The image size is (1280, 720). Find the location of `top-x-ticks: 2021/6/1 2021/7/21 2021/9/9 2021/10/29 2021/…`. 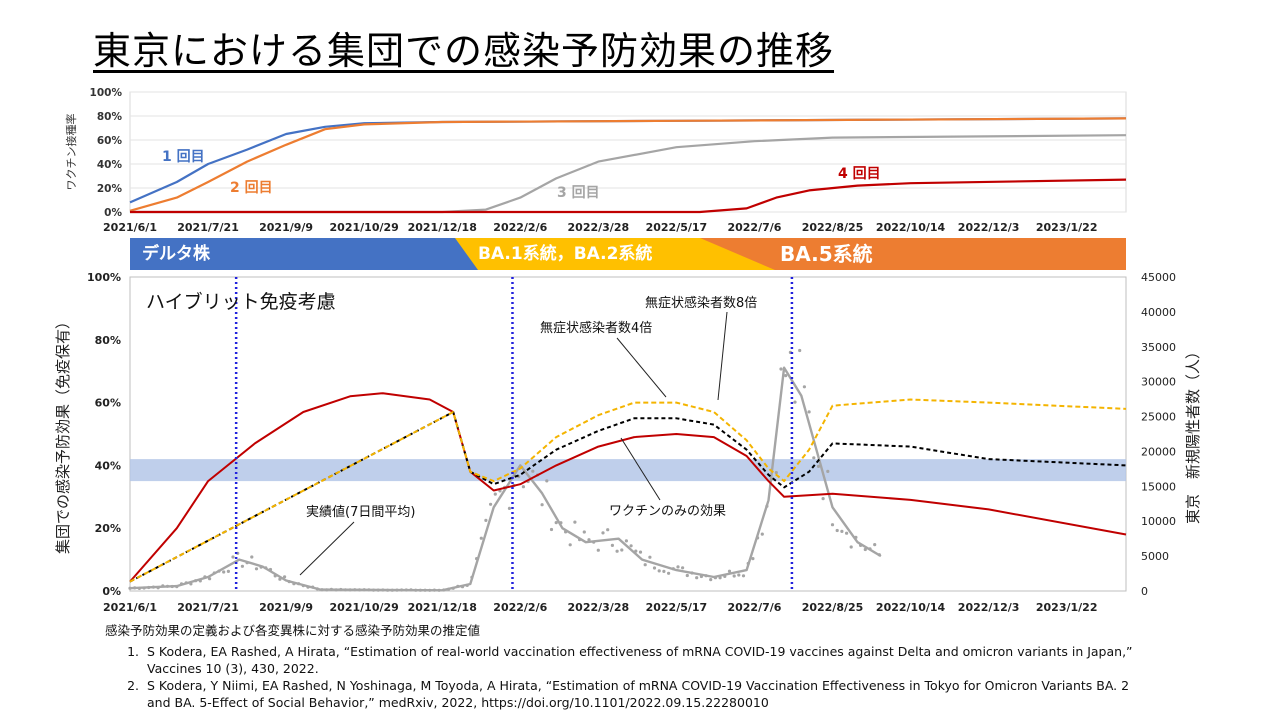

top-x-ticks: 2021/6/1 2021/7/21 2021/9/9 2021/10/29 2021/… is located at coordinates (600, 227).